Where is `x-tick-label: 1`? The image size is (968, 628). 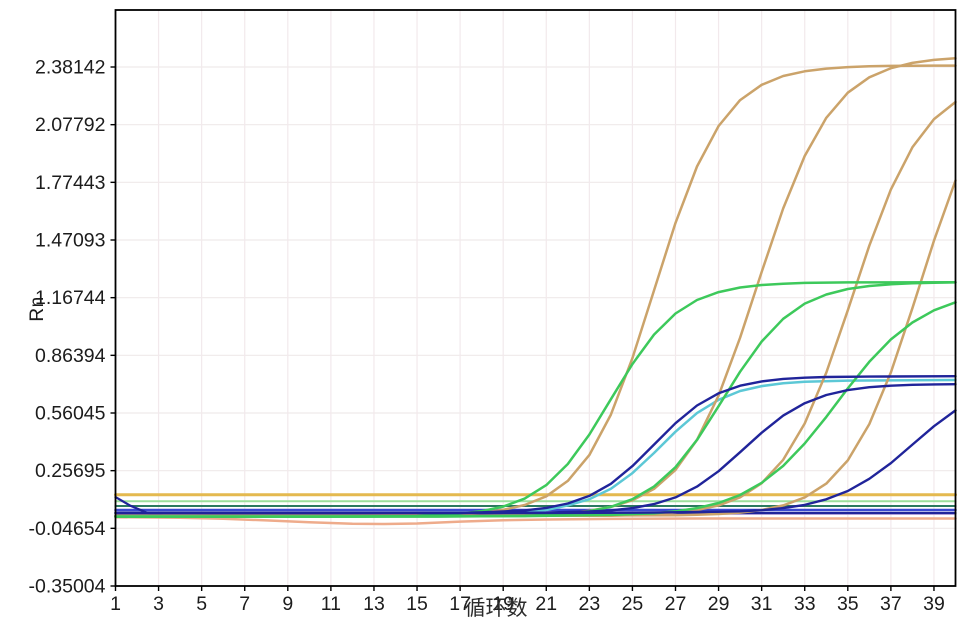
x-tick-label: 1 is located at coordinates (115, 604).